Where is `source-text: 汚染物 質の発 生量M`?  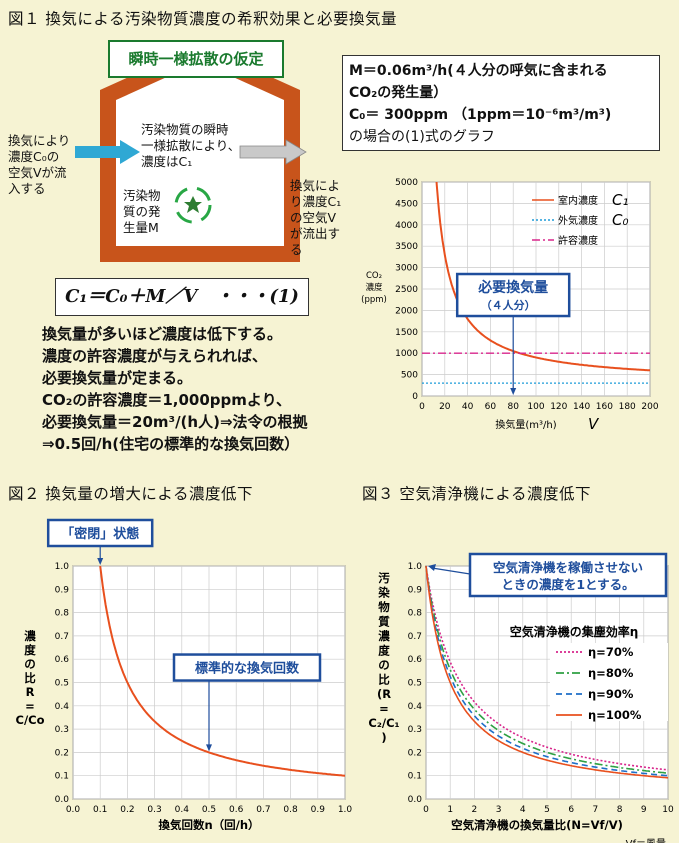
source-text: 汚染物 質の発 生量M is located at coordinates (142, 211).